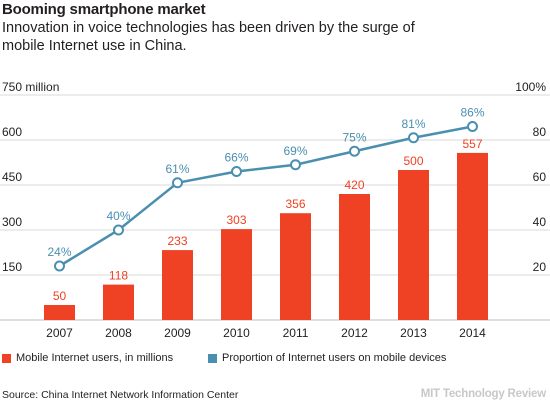 Image resolution: width=550 pixels, height=408 pixels. Describe the element at coordinates (295, 204) in the screenshot. I see `bar-value-label: 356` at that location.